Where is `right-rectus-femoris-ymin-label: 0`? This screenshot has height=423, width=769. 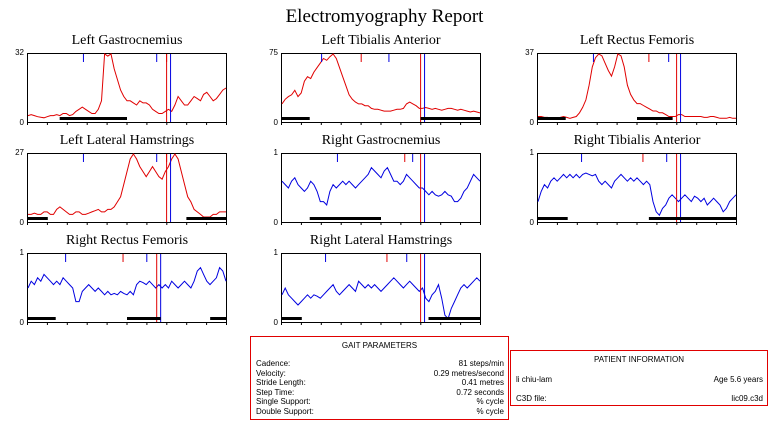 right-rectus-femoris-ymin-label: 0 is located at coordinates (21, 322).